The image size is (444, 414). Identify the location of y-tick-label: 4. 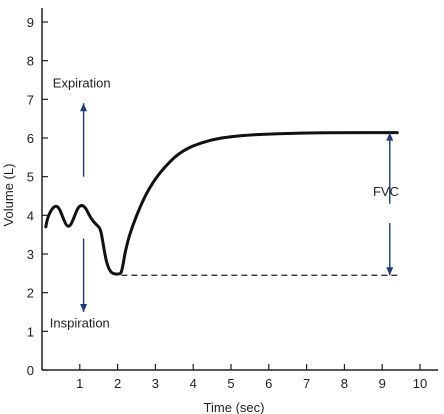
(30, 215).